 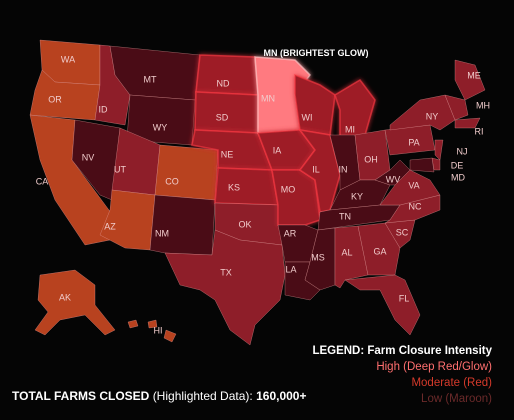 I want to click on legend-item: High (Deep Red/Glow), so click(x=434, y=367).